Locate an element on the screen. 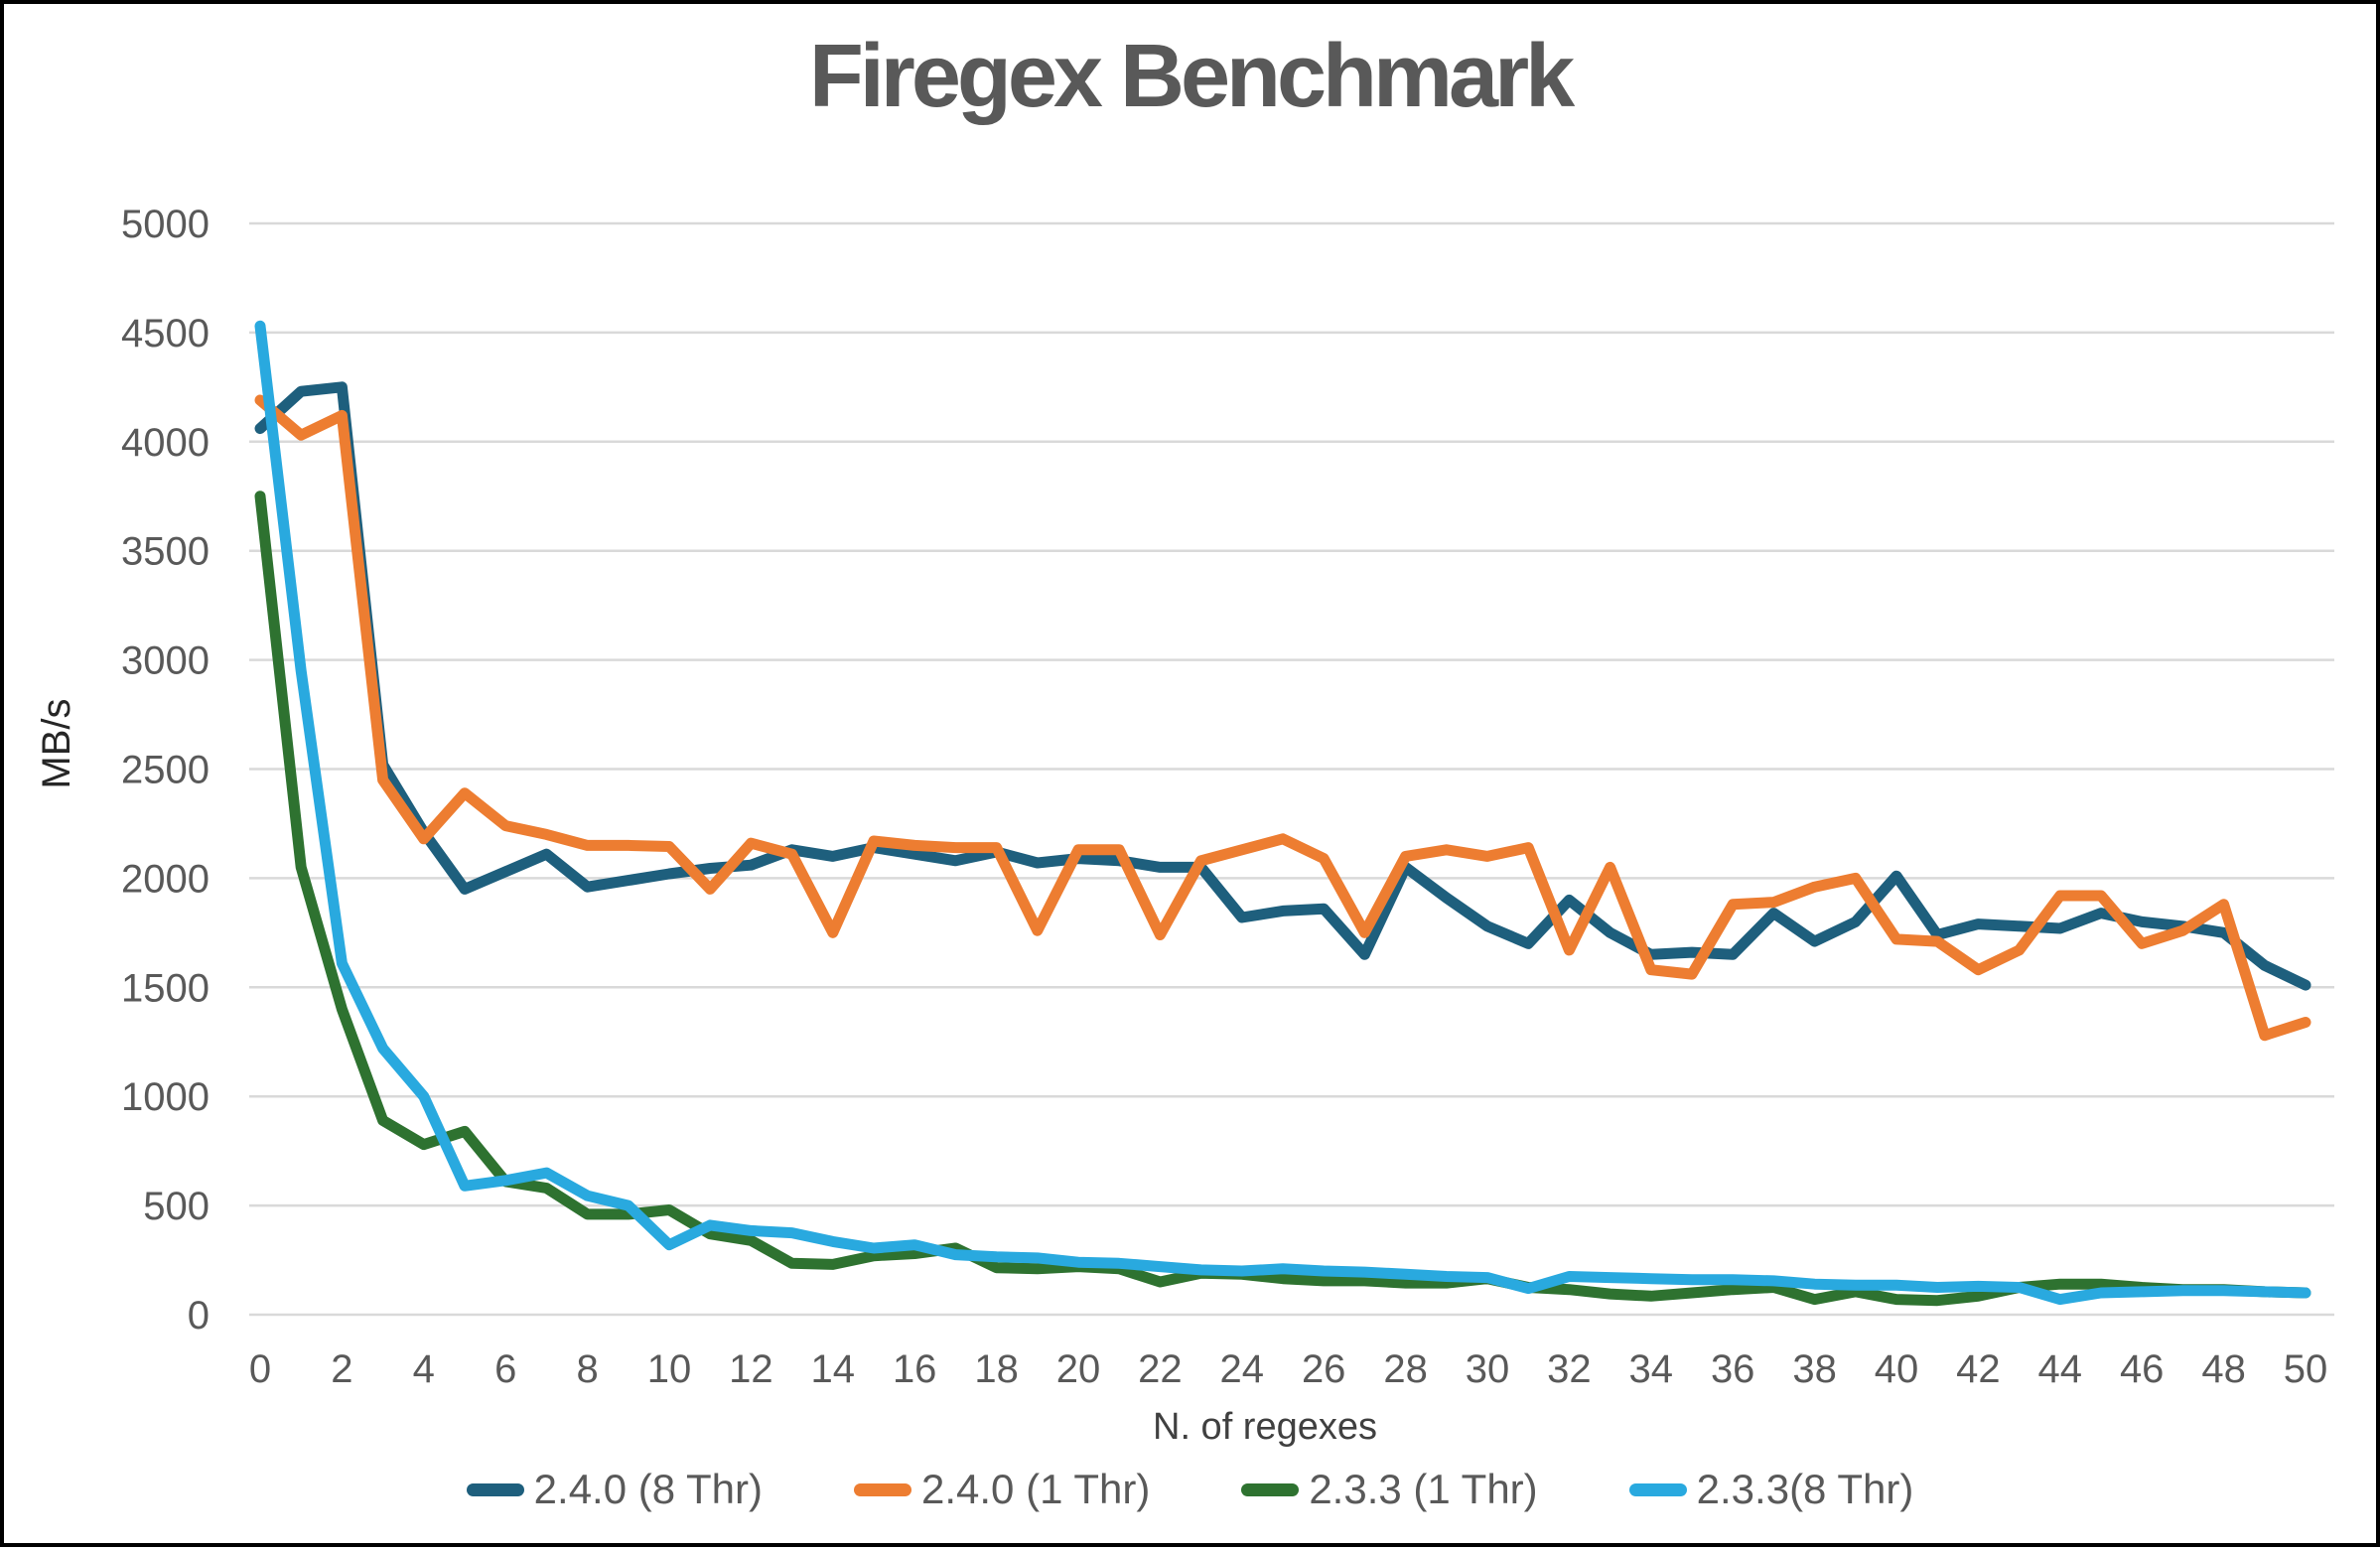 The image size is (2380, 1551). x-tick-label: 46 is located at coordinates (2142, 1369).